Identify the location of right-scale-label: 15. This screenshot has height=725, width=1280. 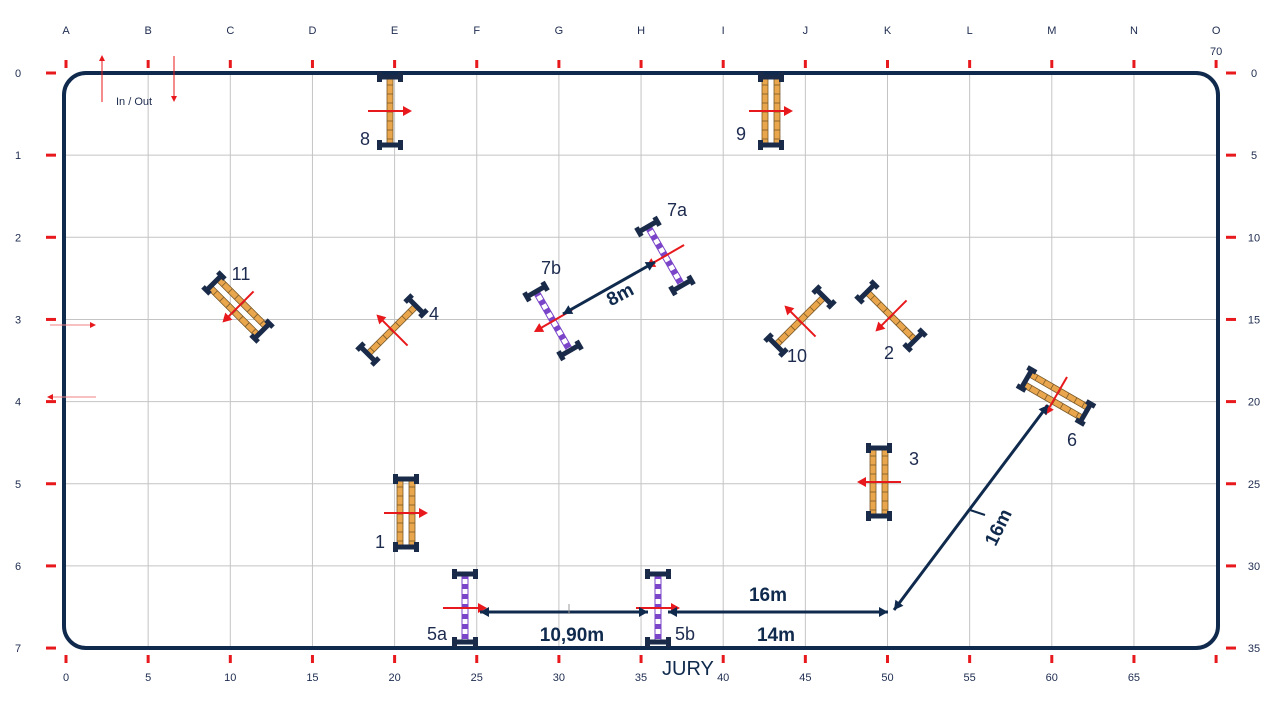
(1254, 320).